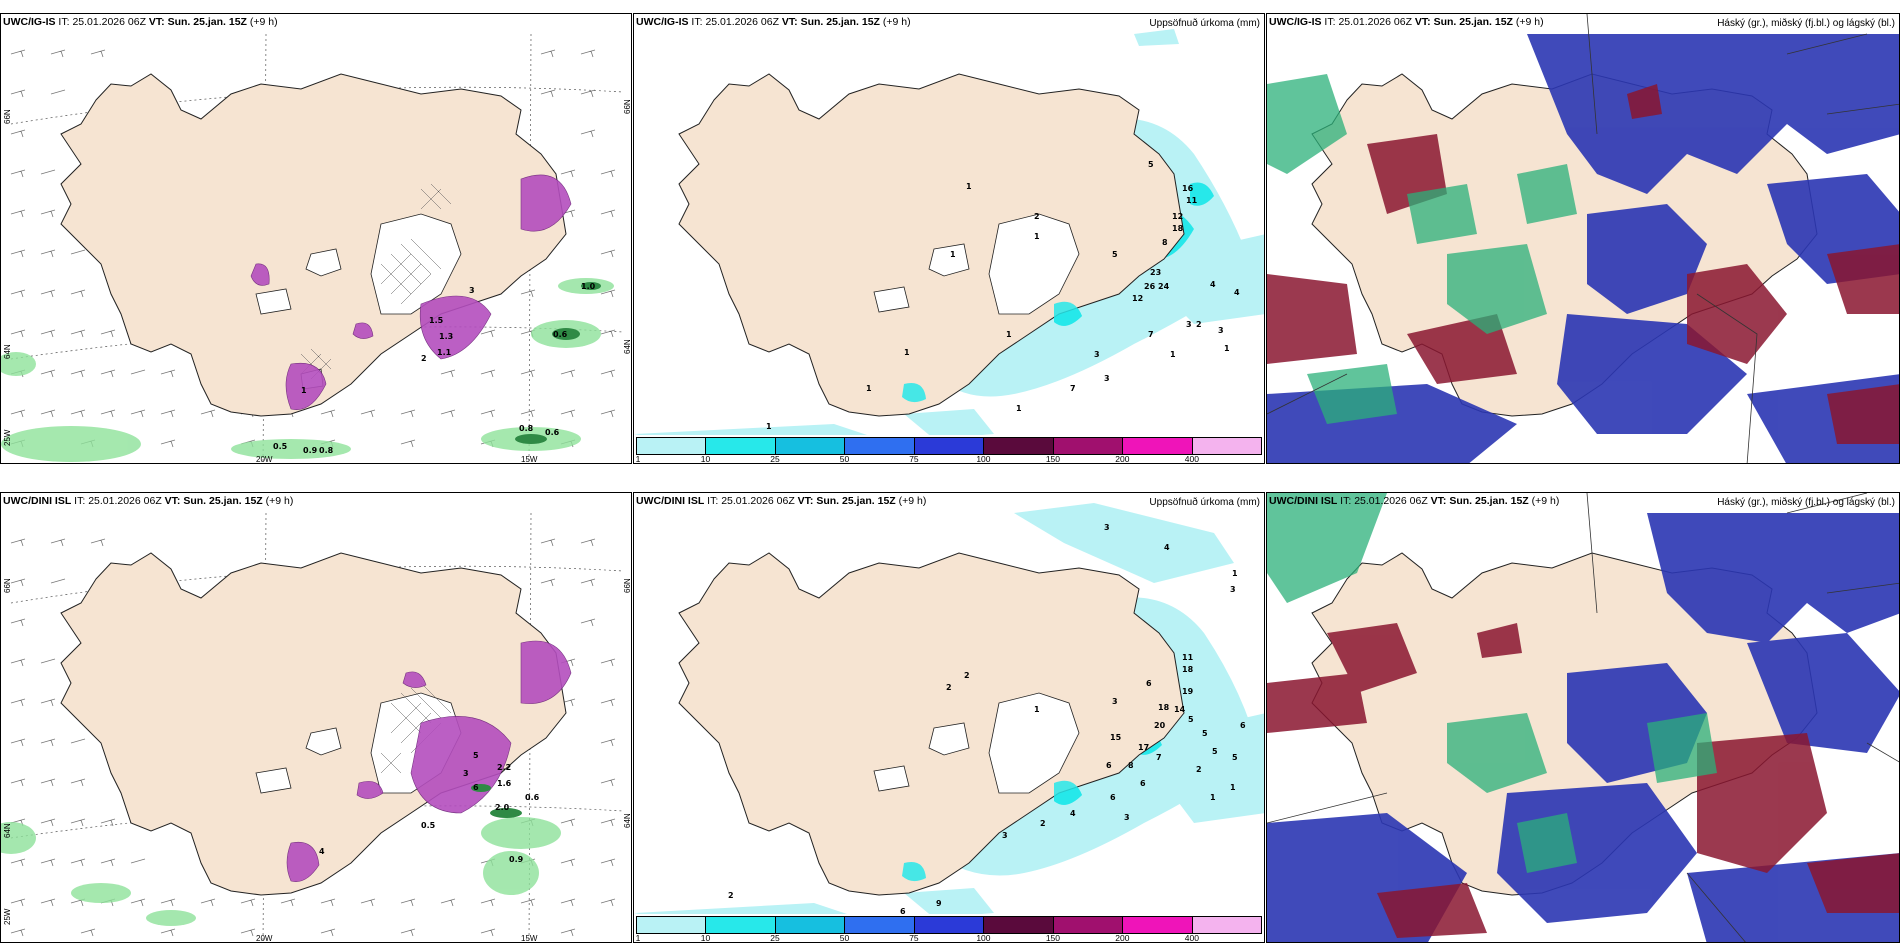 This screenshot has width=1900, height=950. Describe the element at coordinates (1180, 709) in the screenshot. I see `value-label: 14` at that location.